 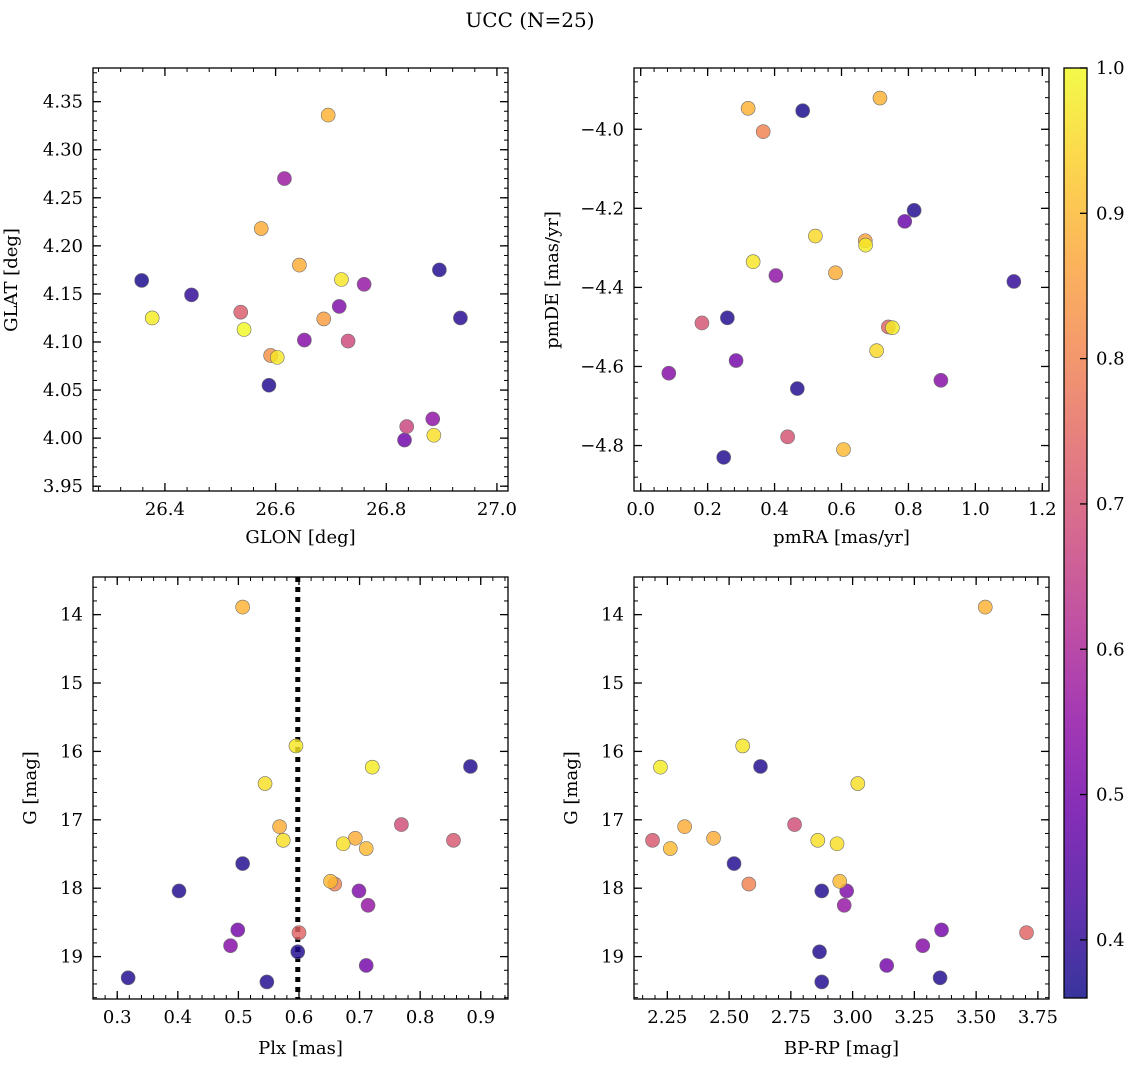 I want to click on y-tick-label: 4.25, so click(x=63, y=198).